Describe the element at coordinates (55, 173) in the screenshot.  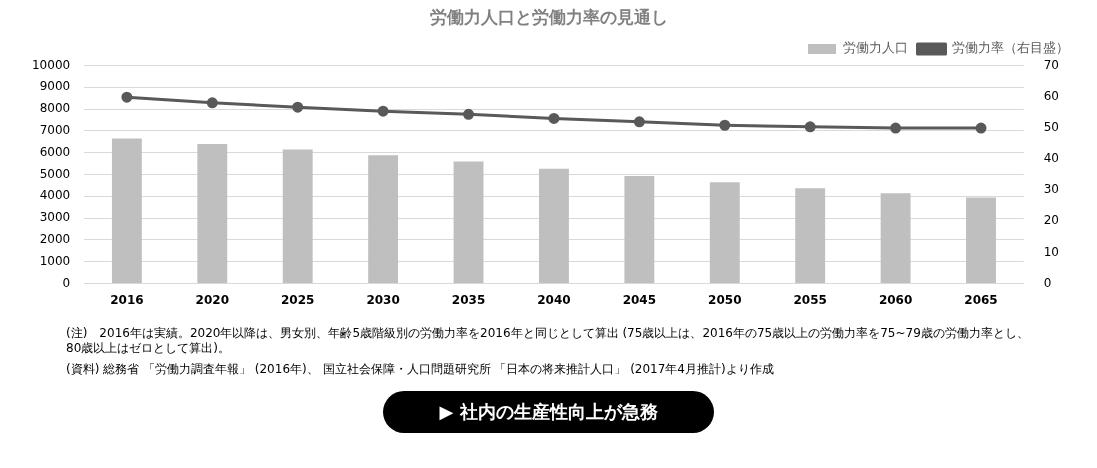
I see `y-tick-label: 5000` at that location.